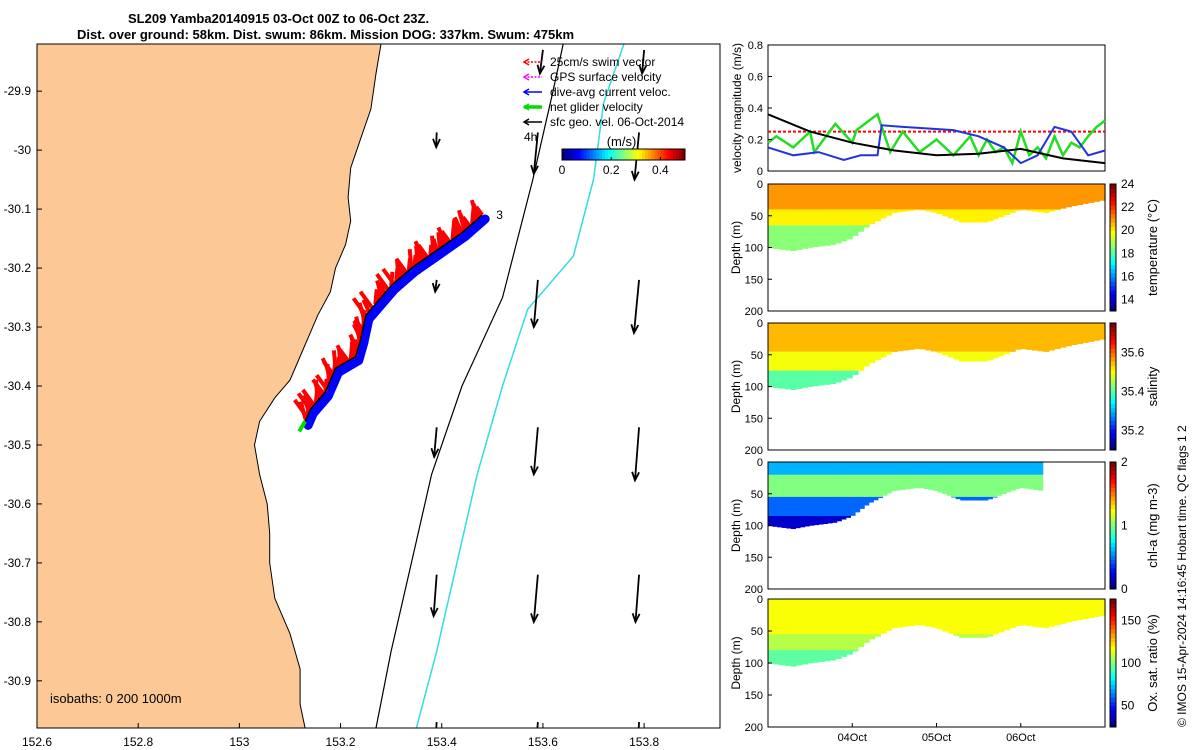 The width and height of the screenshot is (1200, 750). What do you see at coordinates (18, 504) in the screenshot?
I see `map-y-tick-label: -30.6` at bounding box center [18, 504].